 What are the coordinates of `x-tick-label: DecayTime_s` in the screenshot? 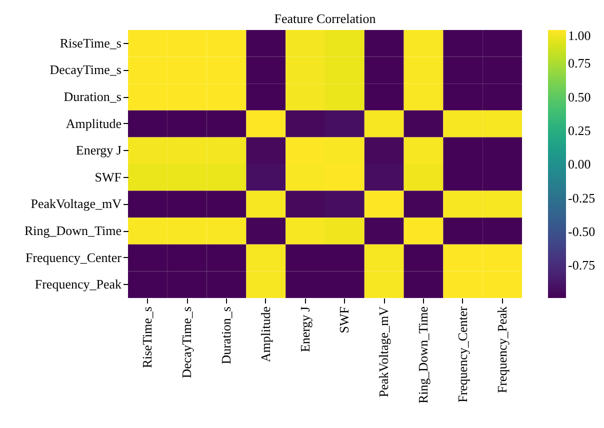 It's located at (186, 342).